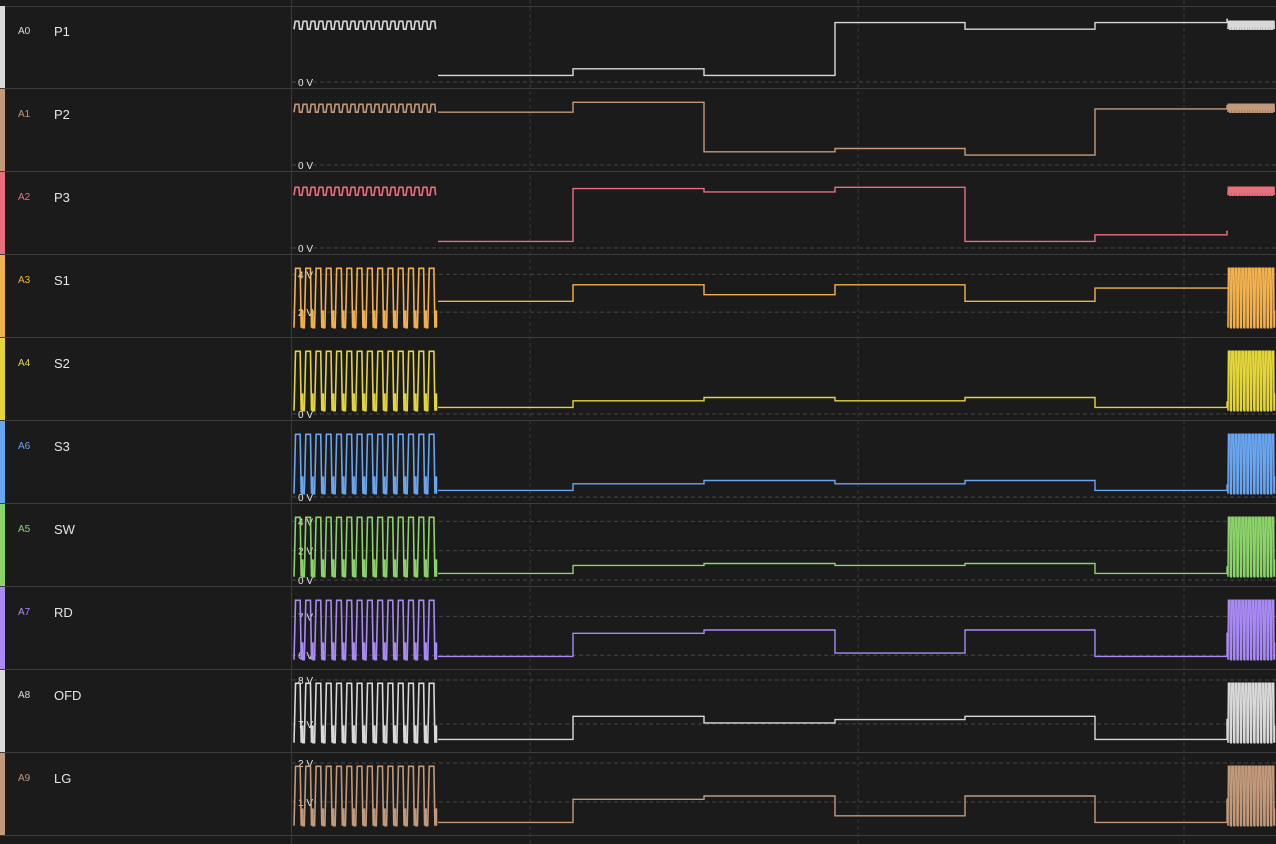 The height and width of the screenshot is (844, 1276). What do you see at coordinates (784, 551) in the screenshot?
I see `waveform-a5: 4 V2 V0 V` at bounding box center [784, 551].